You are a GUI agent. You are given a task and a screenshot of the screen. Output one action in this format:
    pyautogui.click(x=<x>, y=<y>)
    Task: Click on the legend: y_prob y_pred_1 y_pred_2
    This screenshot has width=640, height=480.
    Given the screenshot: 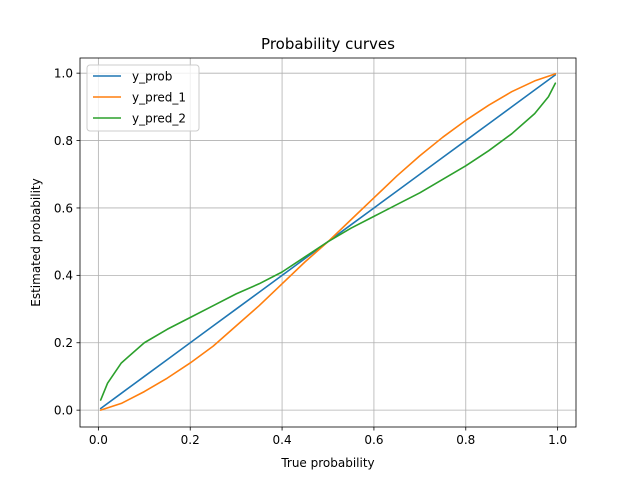 What is the action you would take?
    pyautogui.click(x=143, y=98)
    